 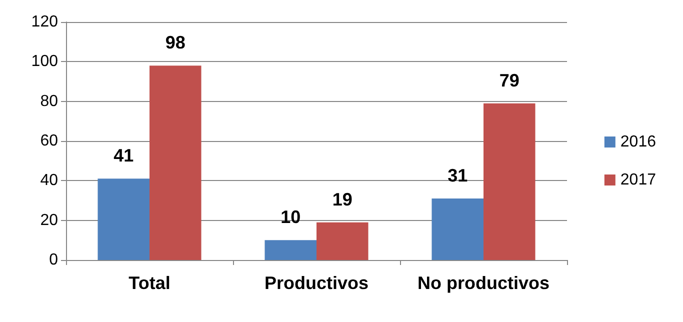 I want to click on x-tick-label: No productivos, so click(x=483, y=283).